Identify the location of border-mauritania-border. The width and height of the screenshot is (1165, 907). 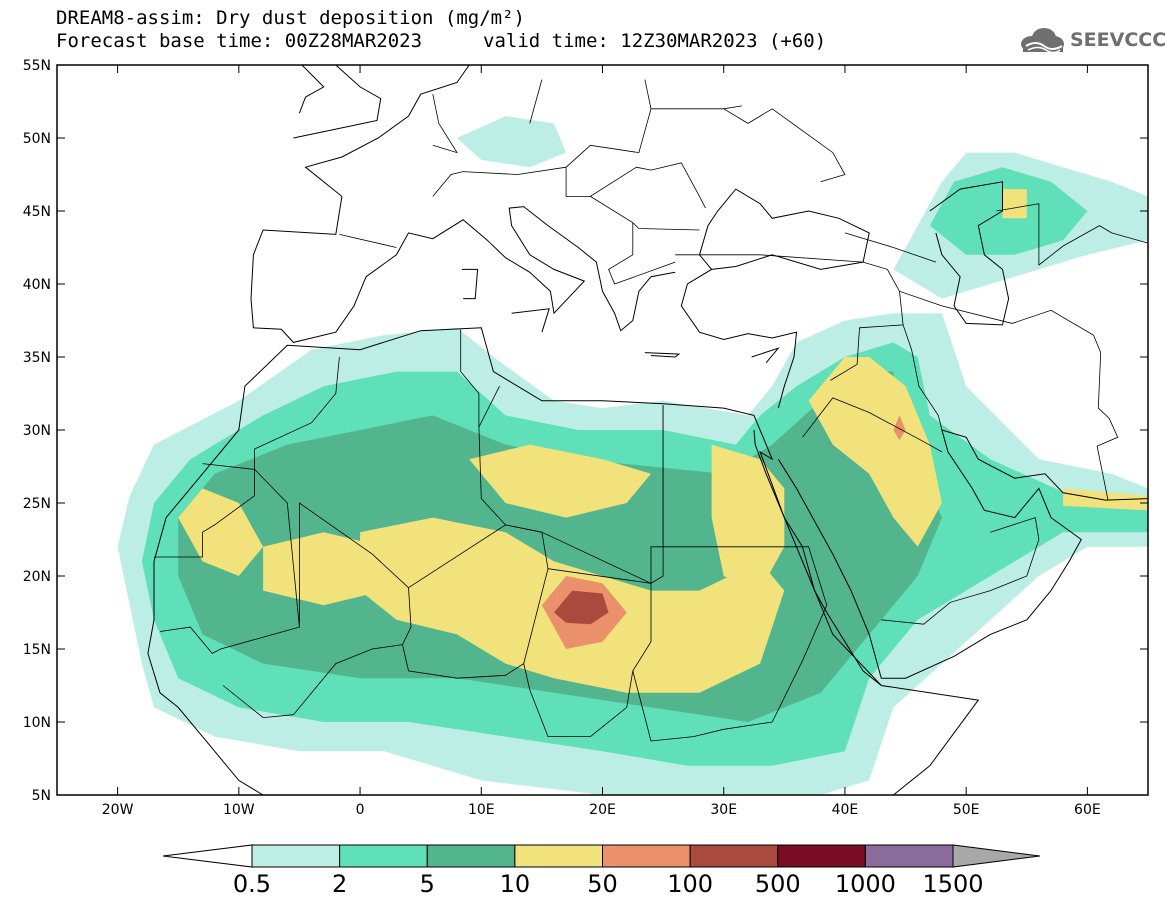
(227, 561).